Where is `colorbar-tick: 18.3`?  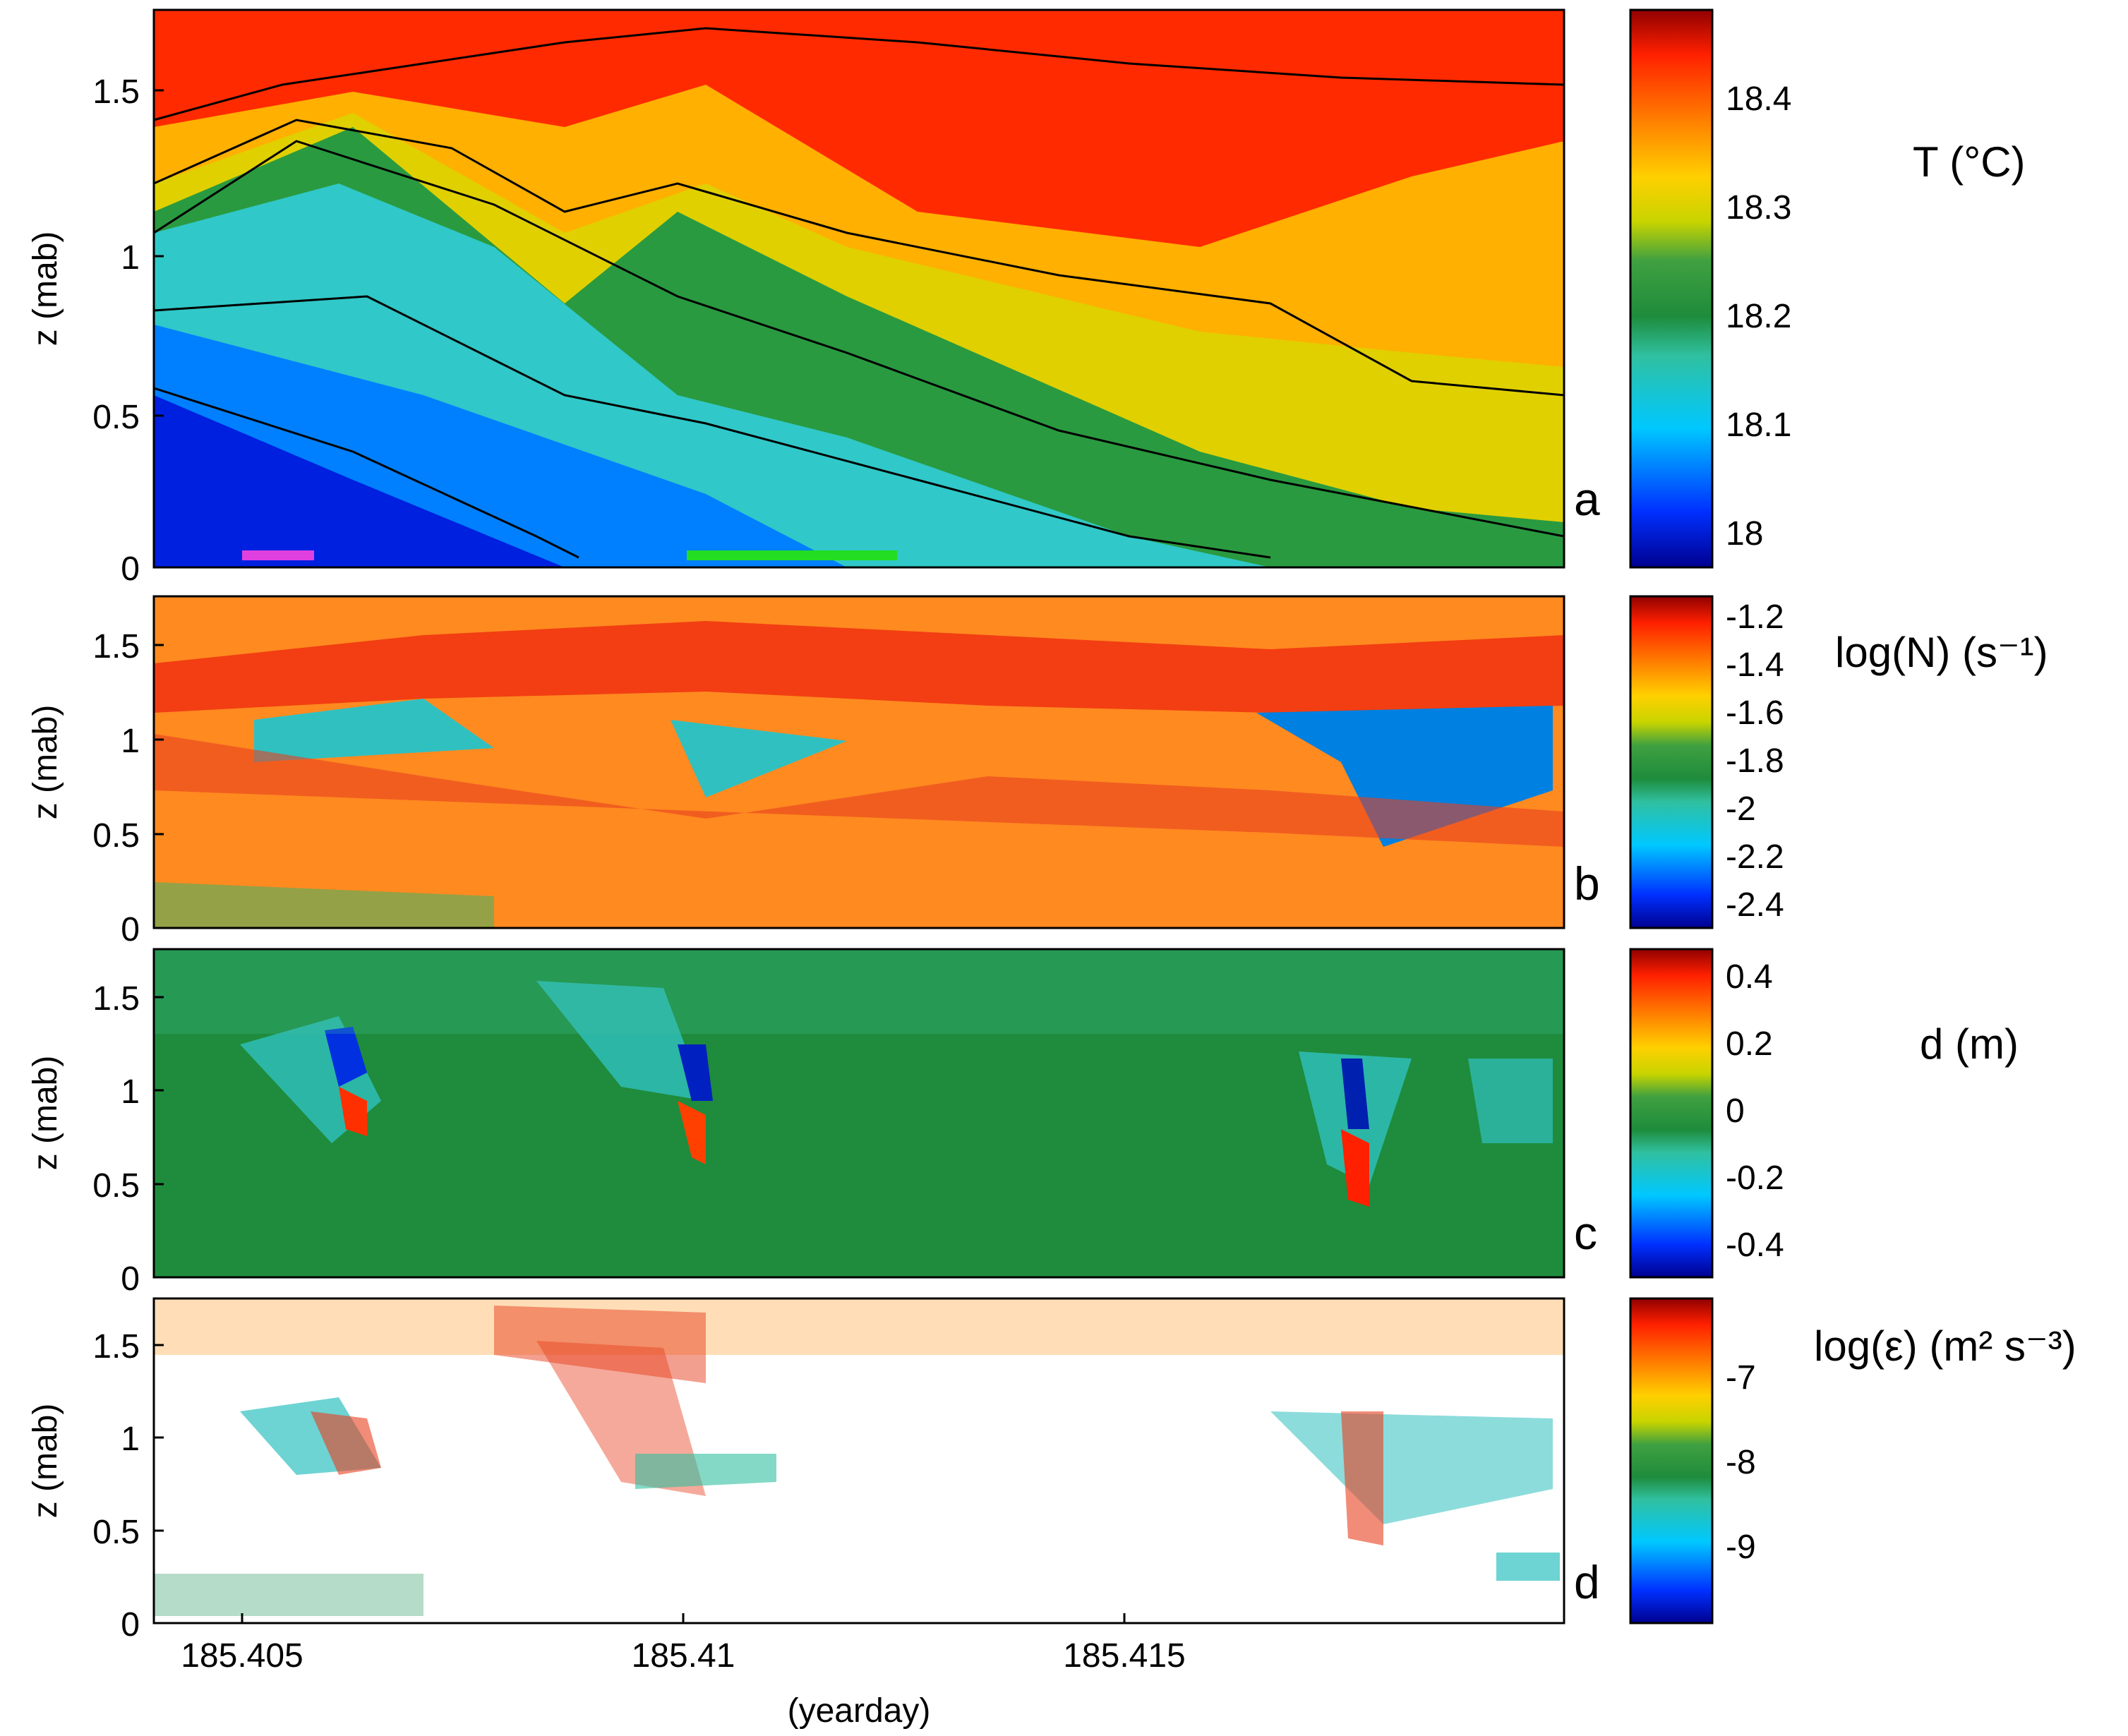
colorbar-tick: 18.3 is located at coordinates (1759, 208).